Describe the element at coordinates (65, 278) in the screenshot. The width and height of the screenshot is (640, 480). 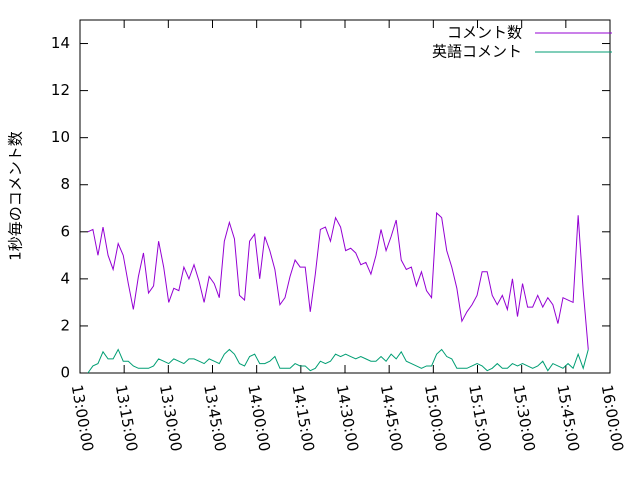
I see `y-tick-label: 4` at that location.